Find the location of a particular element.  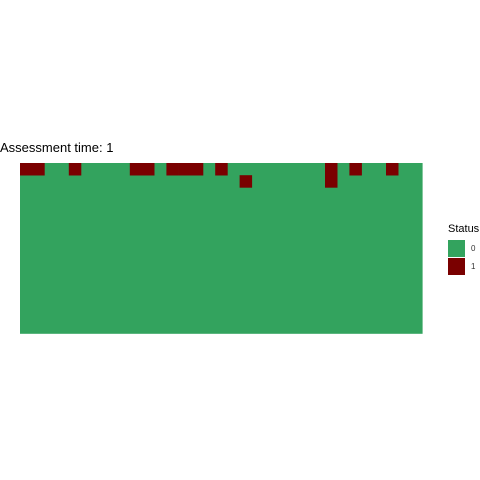

heatmap-cell-r0-c27 is located at coordinates (355, 169).